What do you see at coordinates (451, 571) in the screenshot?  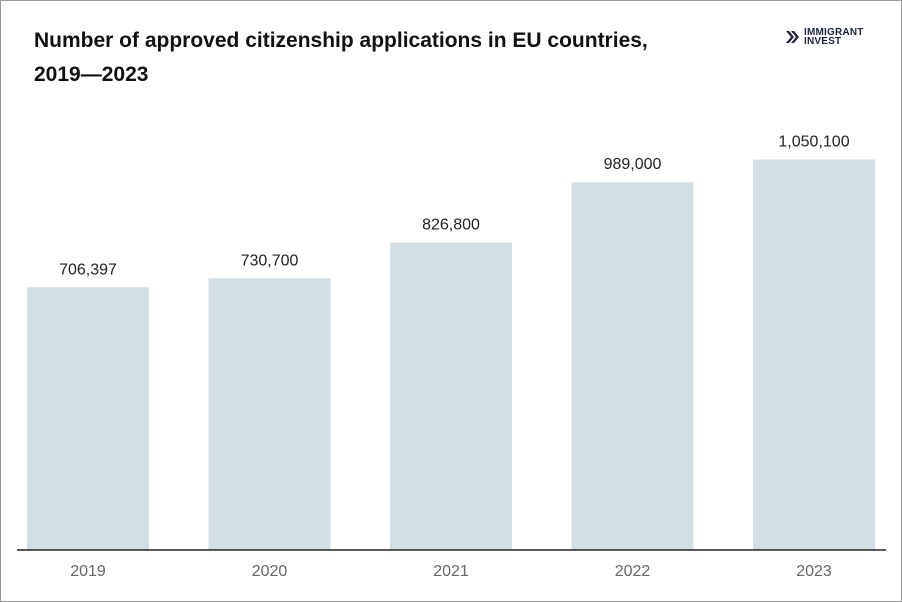 I see `x-tick-label: 2021` at bounding box center [451, 571].